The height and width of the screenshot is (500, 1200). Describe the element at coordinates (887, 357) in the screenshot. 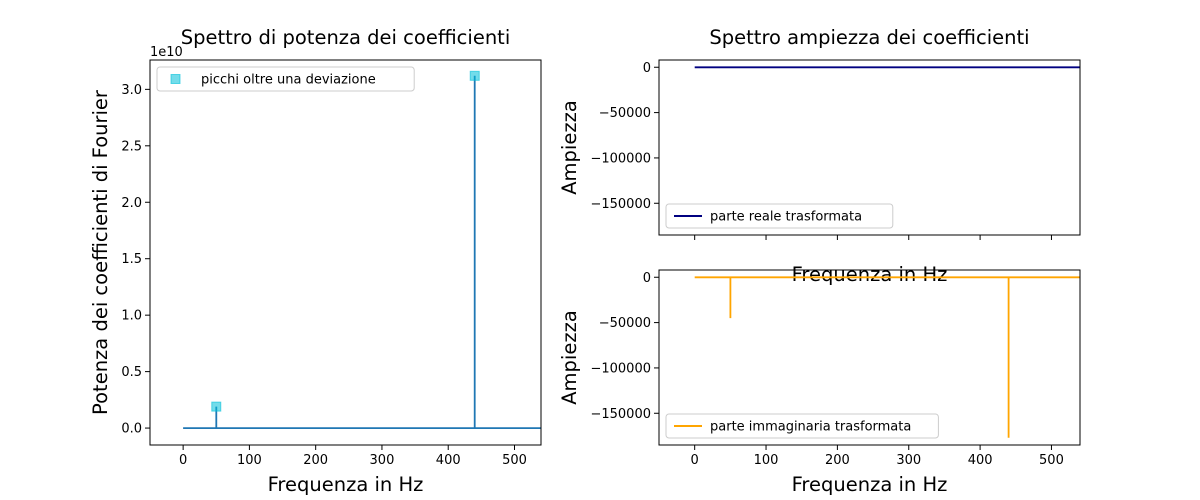

I see `series-line` at that location.